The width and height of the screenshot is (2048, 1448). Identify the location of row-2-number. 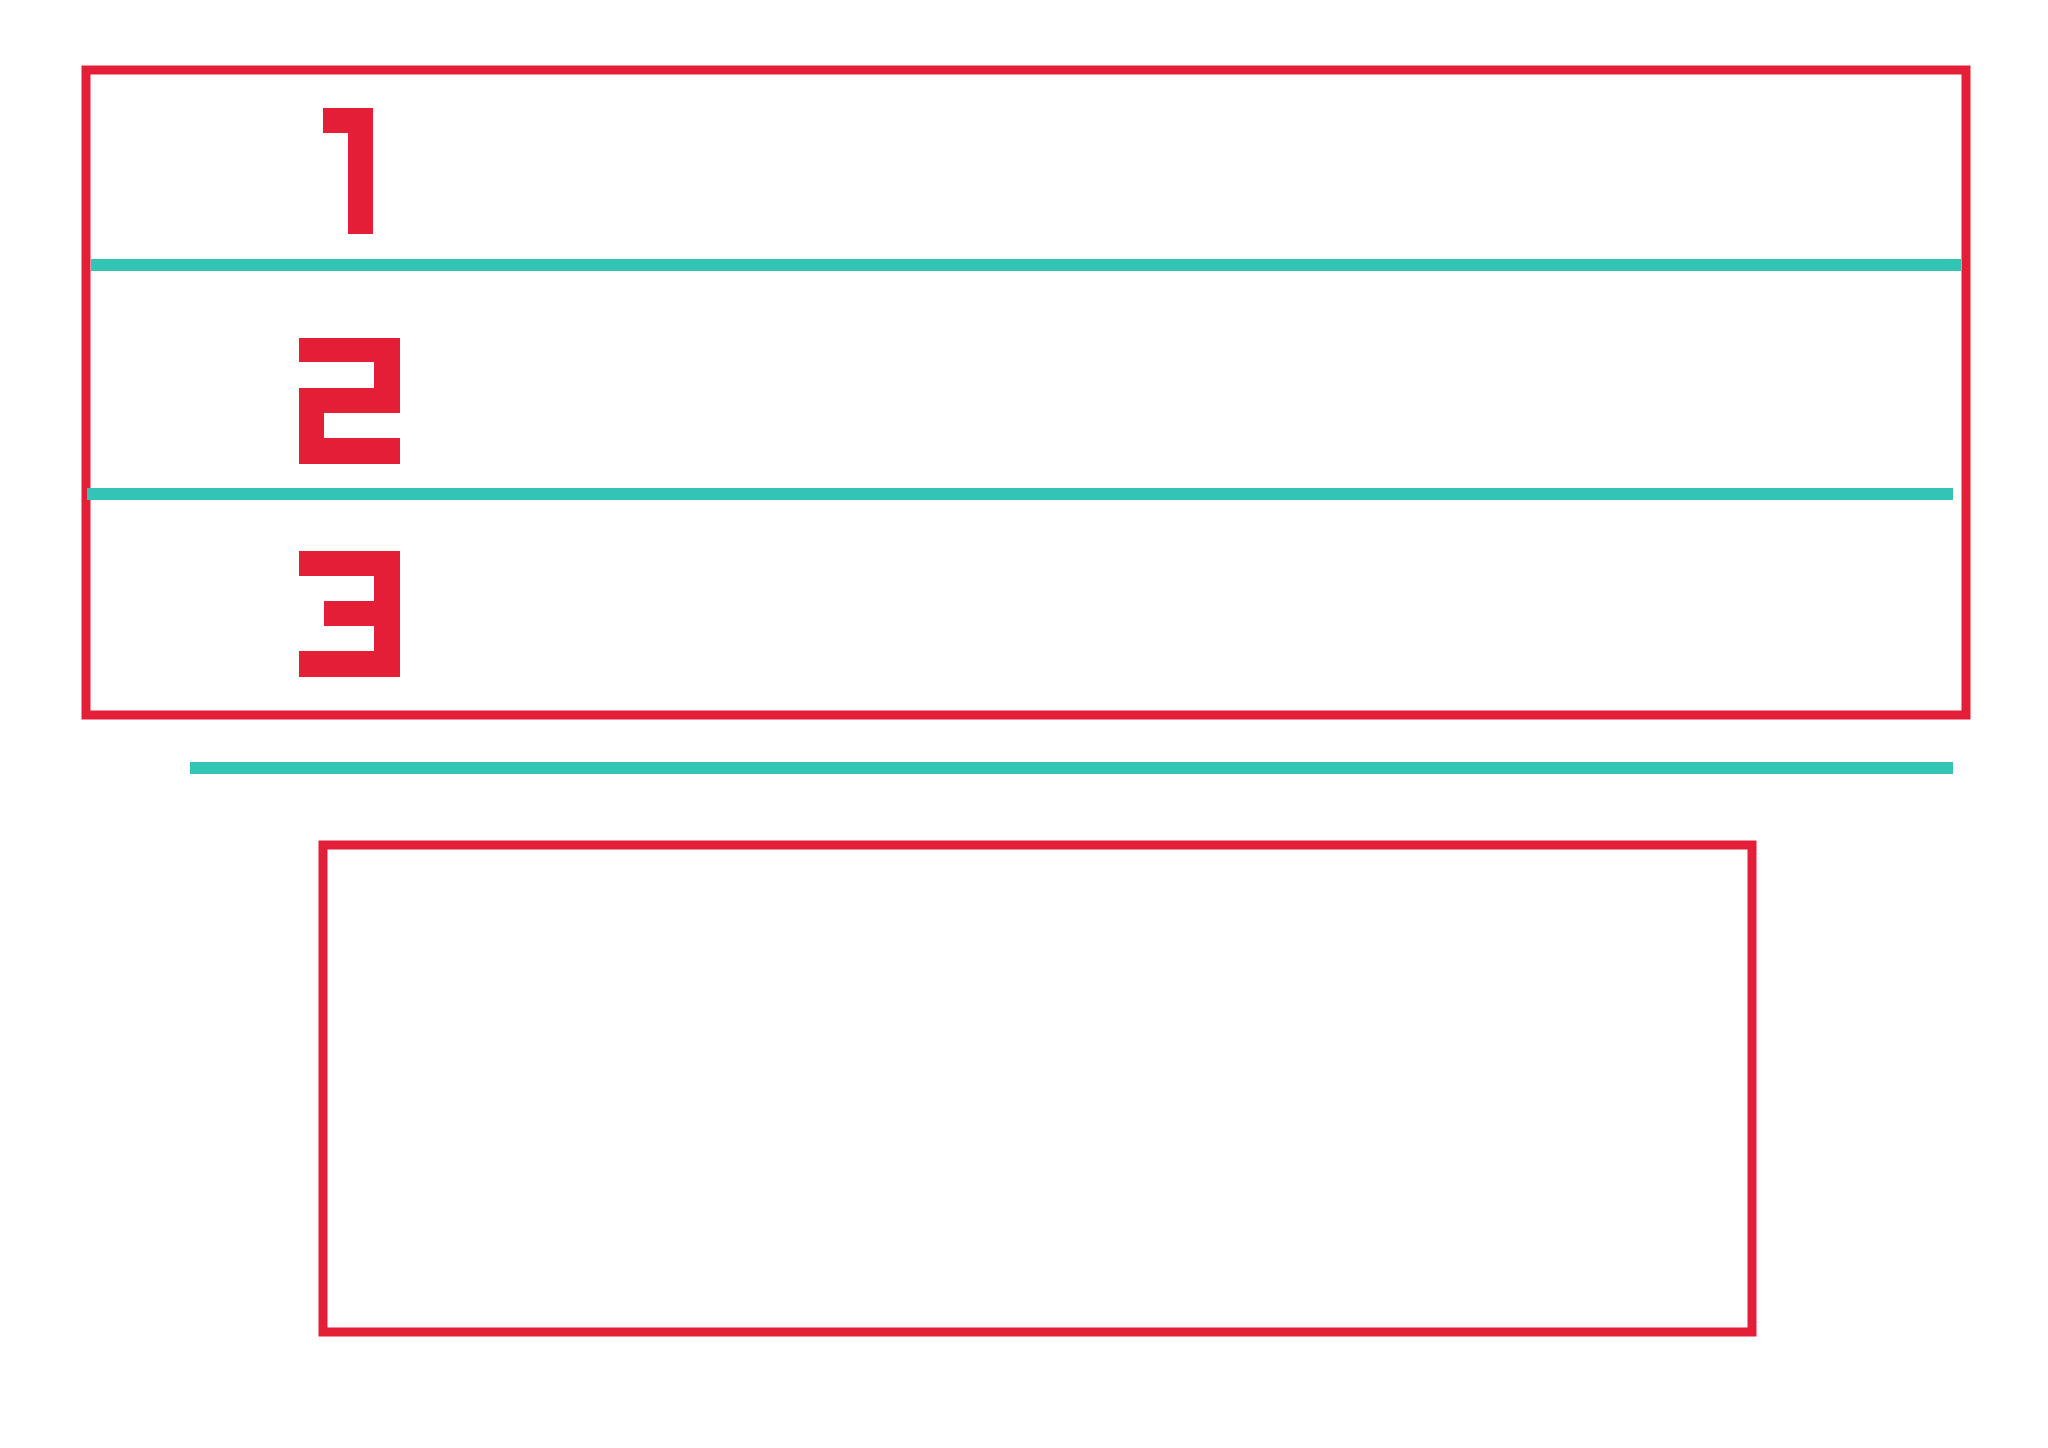
(349, 401).